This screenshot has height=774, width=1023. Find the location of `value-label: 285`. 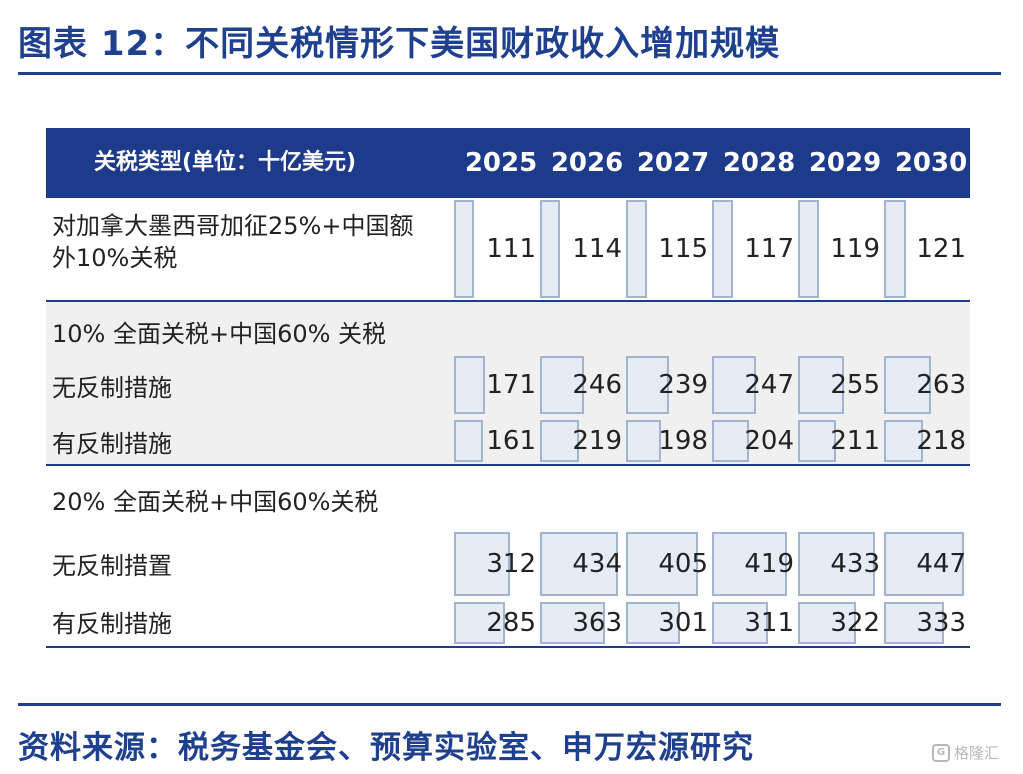

value-label: 285 is located at coordinates (511, 623).